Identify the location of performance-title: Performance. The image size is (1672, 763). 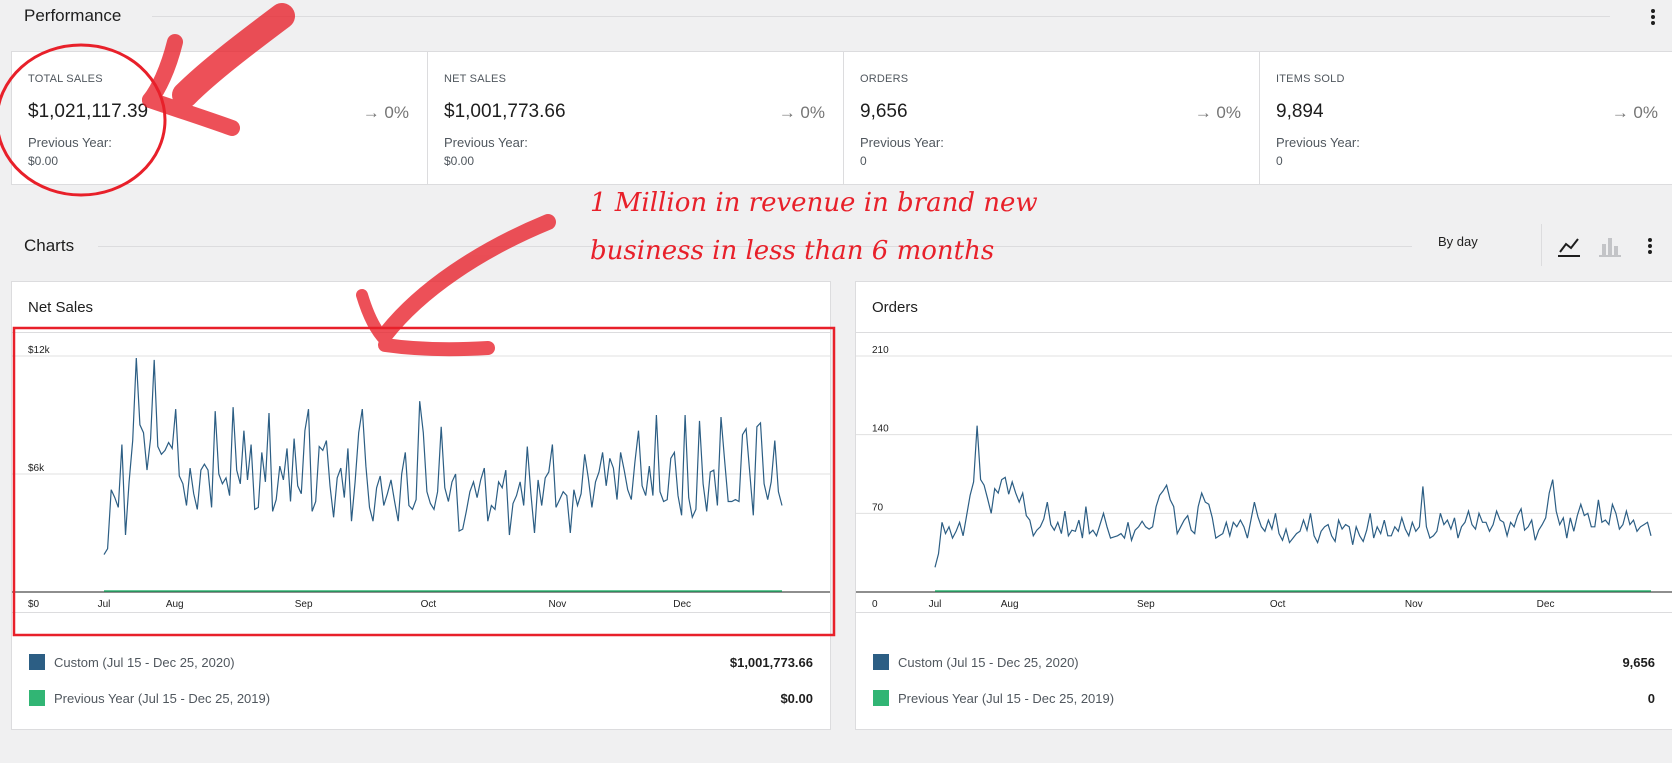
(73, 15).